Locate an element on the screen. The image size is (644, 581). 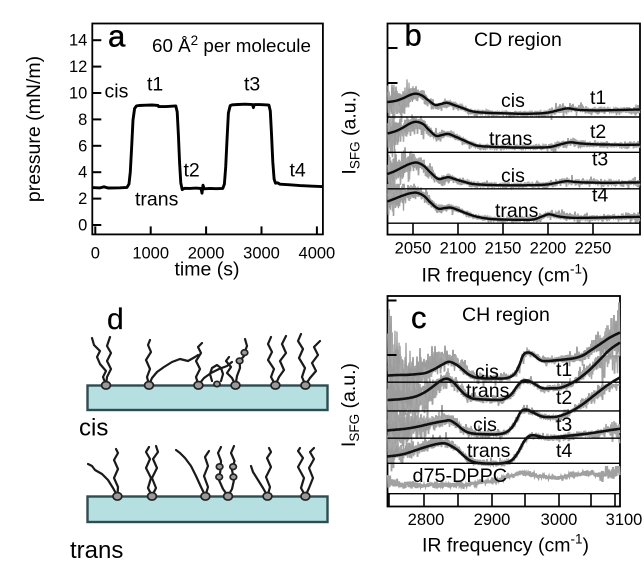
svg-text: 2150 is located at coordinates (503, 249).